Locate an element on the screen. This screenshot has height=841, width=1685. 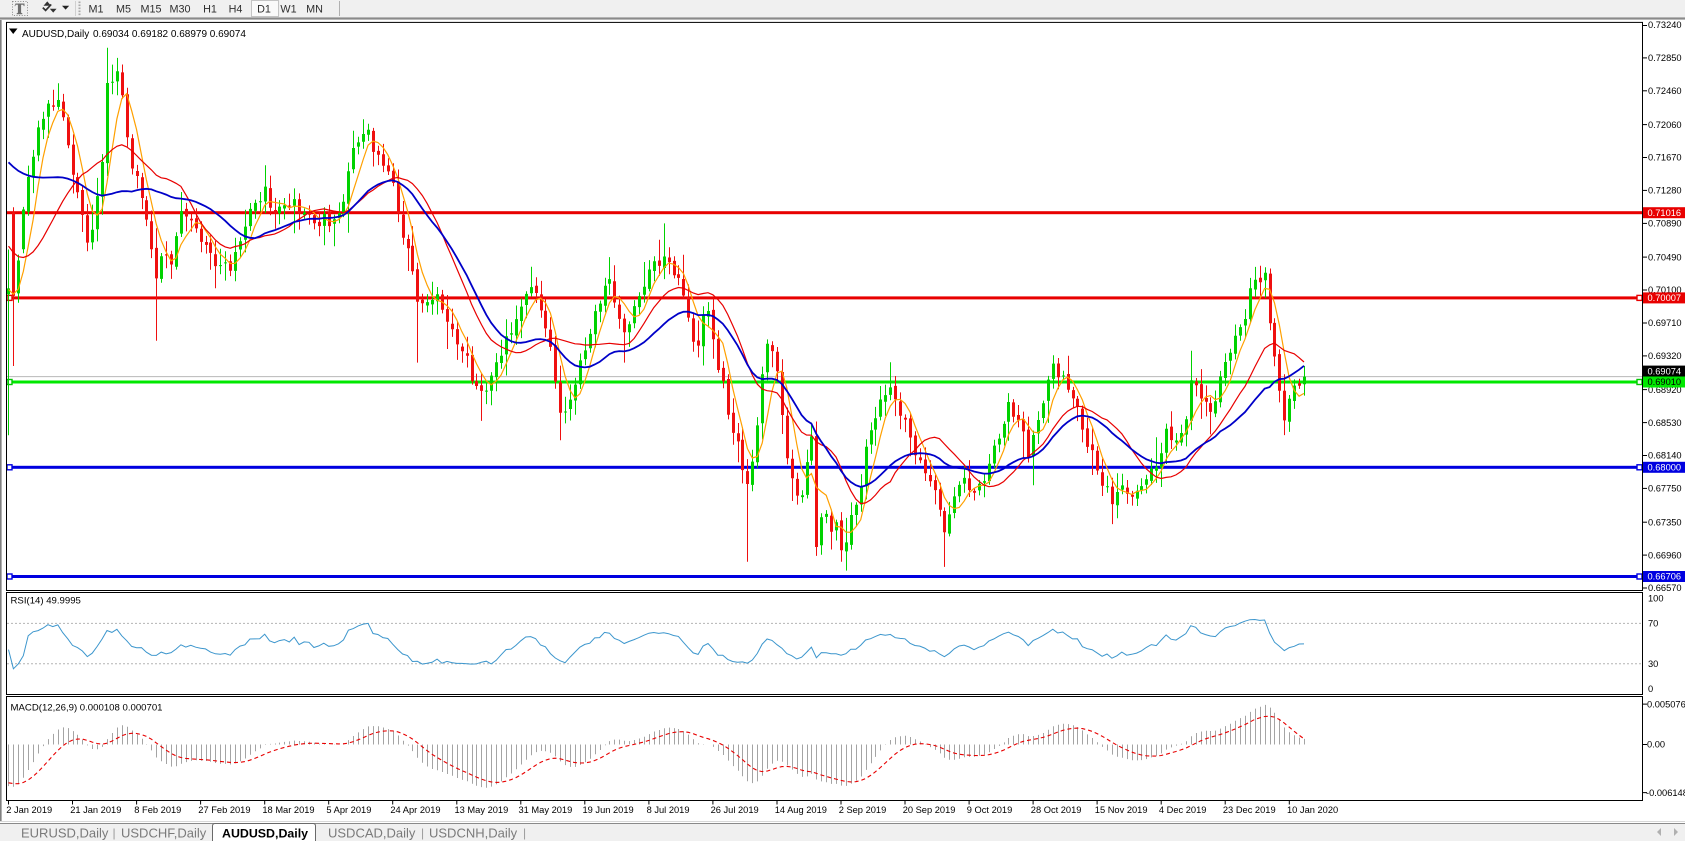
svg-text: 0.69710 is located at coordinates (1665, 323).